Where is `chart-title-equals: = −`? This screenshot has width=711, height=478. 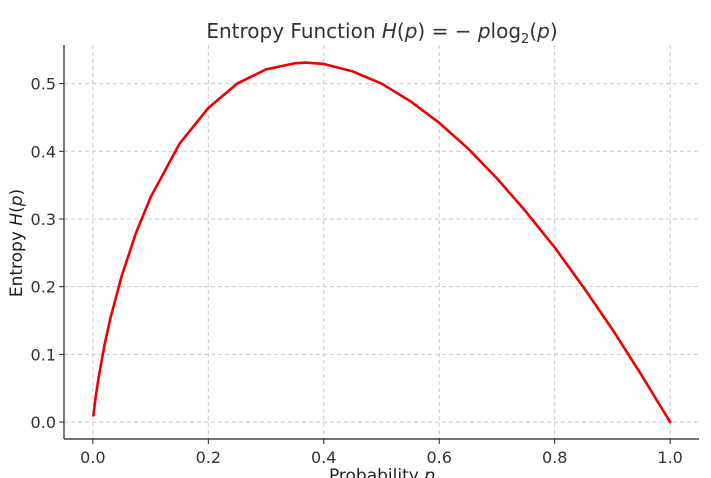 chart-title-equals: = − is located at coordinates (451, 31).